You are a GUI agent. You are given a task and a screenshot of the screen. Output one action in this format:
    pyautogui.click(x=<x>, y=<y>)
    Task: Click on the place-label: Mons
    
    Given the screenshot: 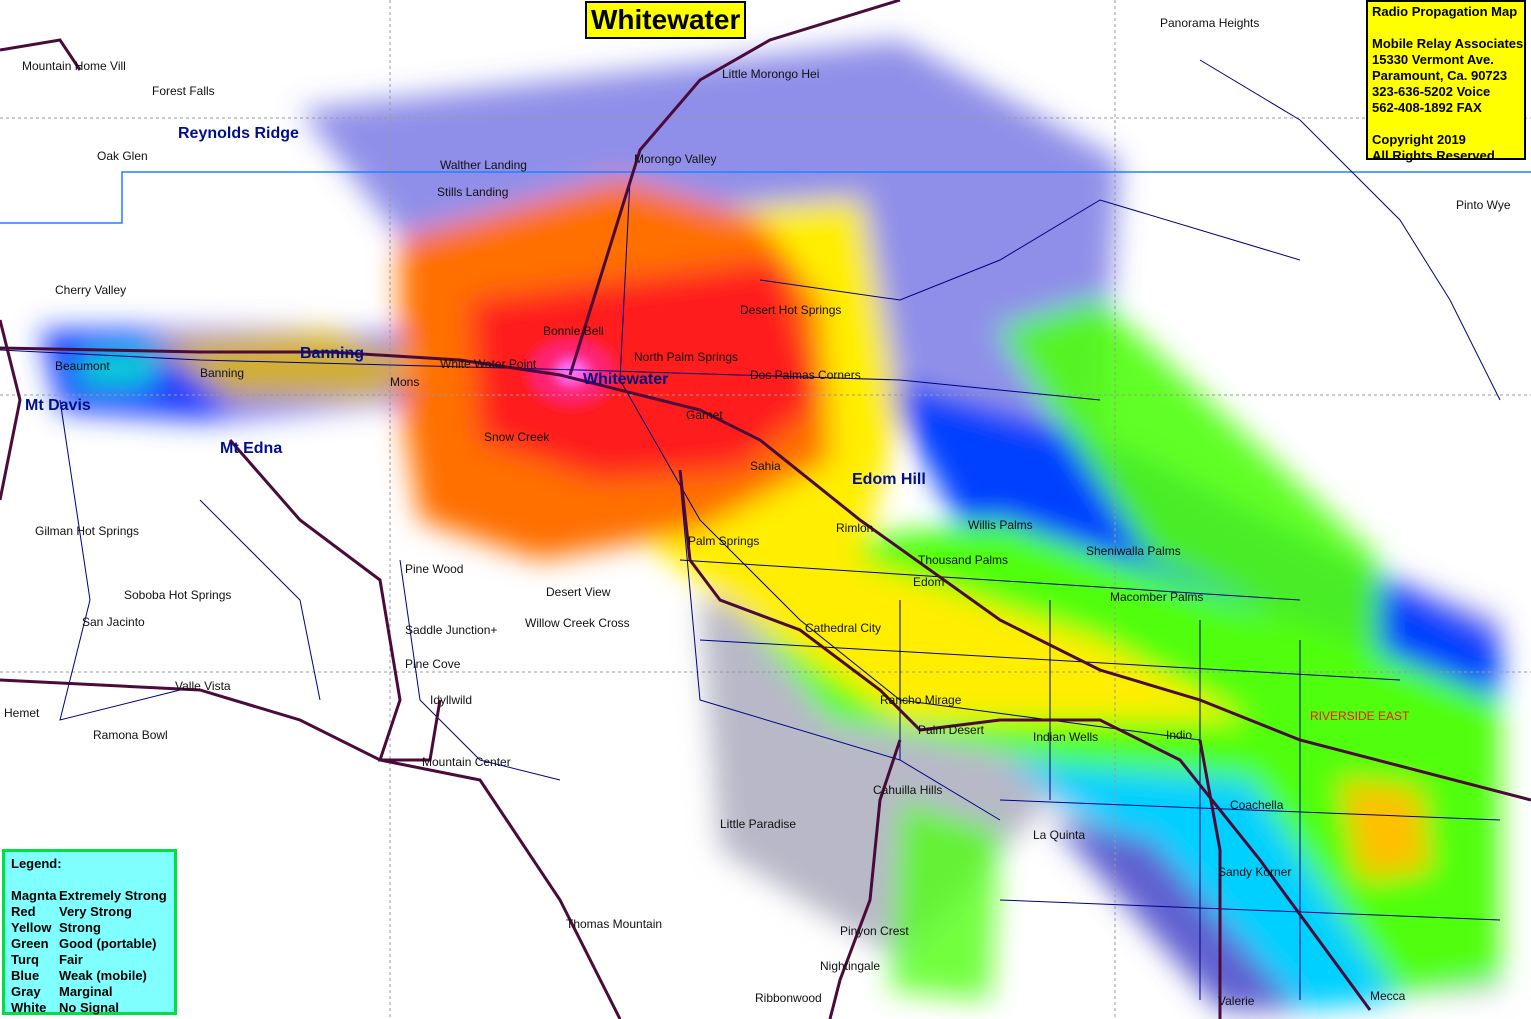 What is the action you would take?
    pyautogui.click(x=405, y=382)
    